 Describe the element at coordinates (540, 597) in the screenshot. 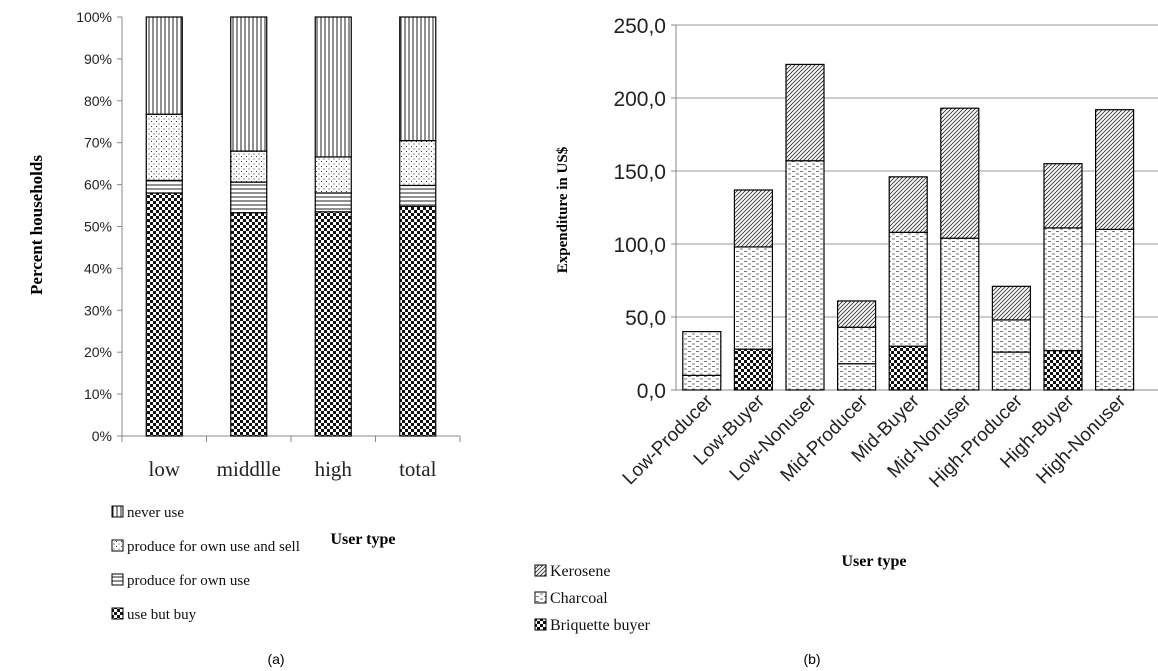

I see `right-legend-swatch-charcoal` at that location.